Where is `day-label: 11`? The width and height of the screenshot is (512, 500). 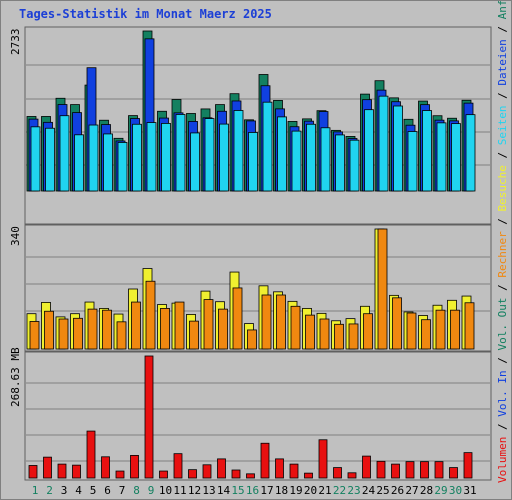 day-label: 11 is located at coordinates (179, 490).